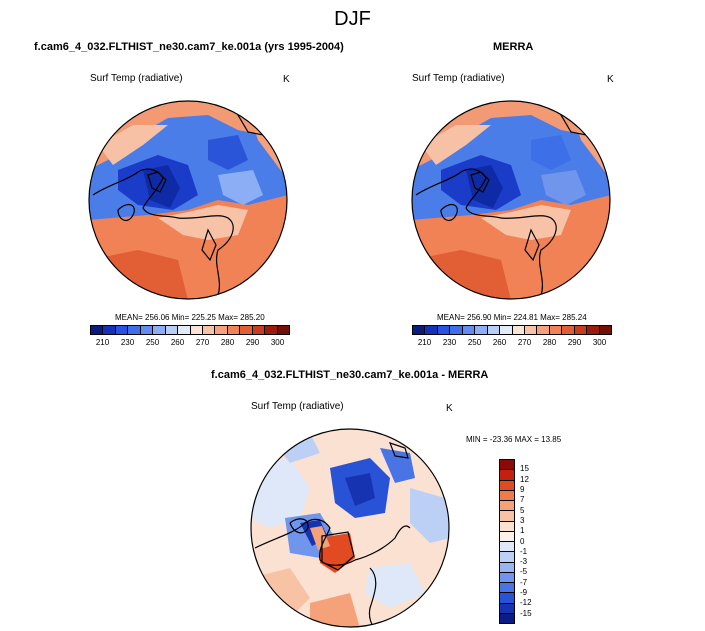 Image resolution: width=705 pixels, height=631 pixels. Describe the element at coordinates (524, 342) in the screenshot. I see `obs-colorbar-tick-label: 270` at that location.